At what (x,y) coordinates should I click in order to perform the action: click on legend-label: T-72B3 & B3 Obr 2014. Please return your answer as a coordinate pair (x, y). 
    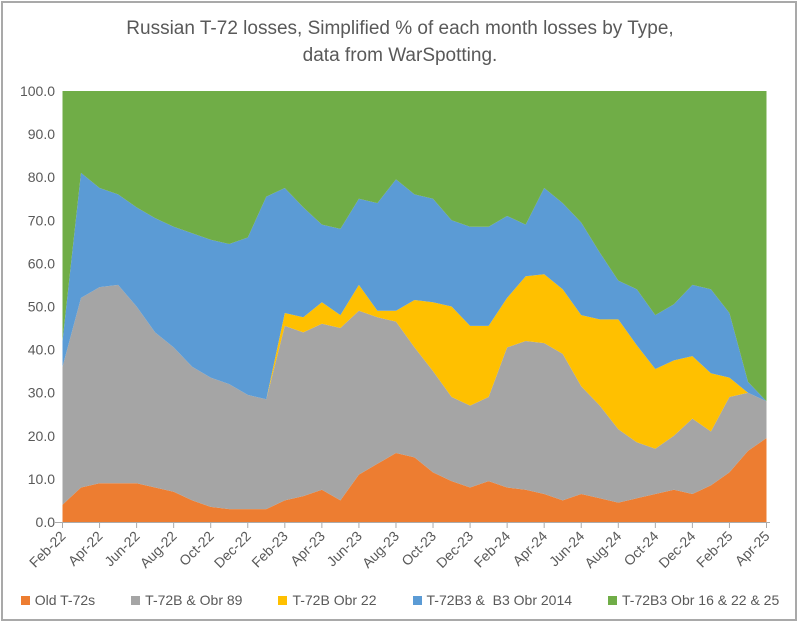
    Looking at the image, I should click on (499, 600).